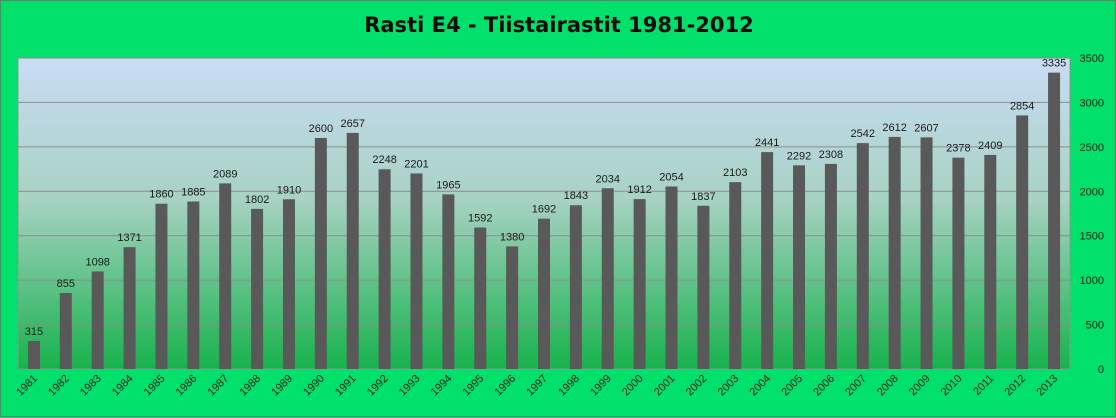  What do you see at coordinates (729, 386) in the screenshot?
I see `x-tick-label: 2003` at bounding box center [729, 386].